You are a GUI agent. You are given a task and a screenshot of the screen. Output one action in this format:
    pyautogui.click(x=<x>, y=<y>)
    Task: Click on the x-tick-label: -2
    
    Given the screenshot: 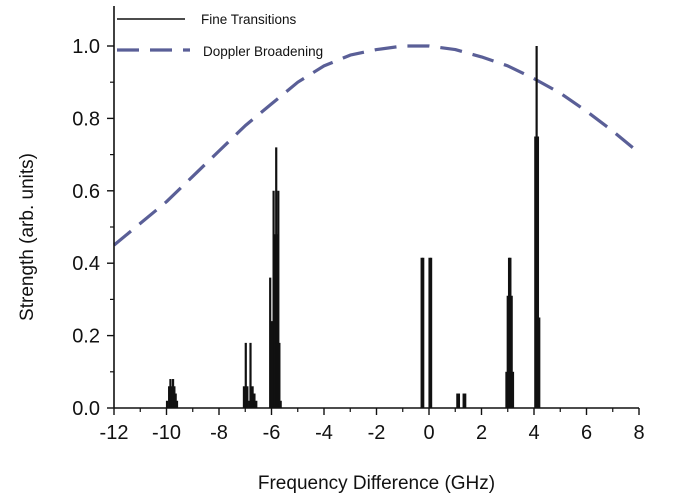 What is the action you would take?
    pyautogui.click(x=377, y=433)
    